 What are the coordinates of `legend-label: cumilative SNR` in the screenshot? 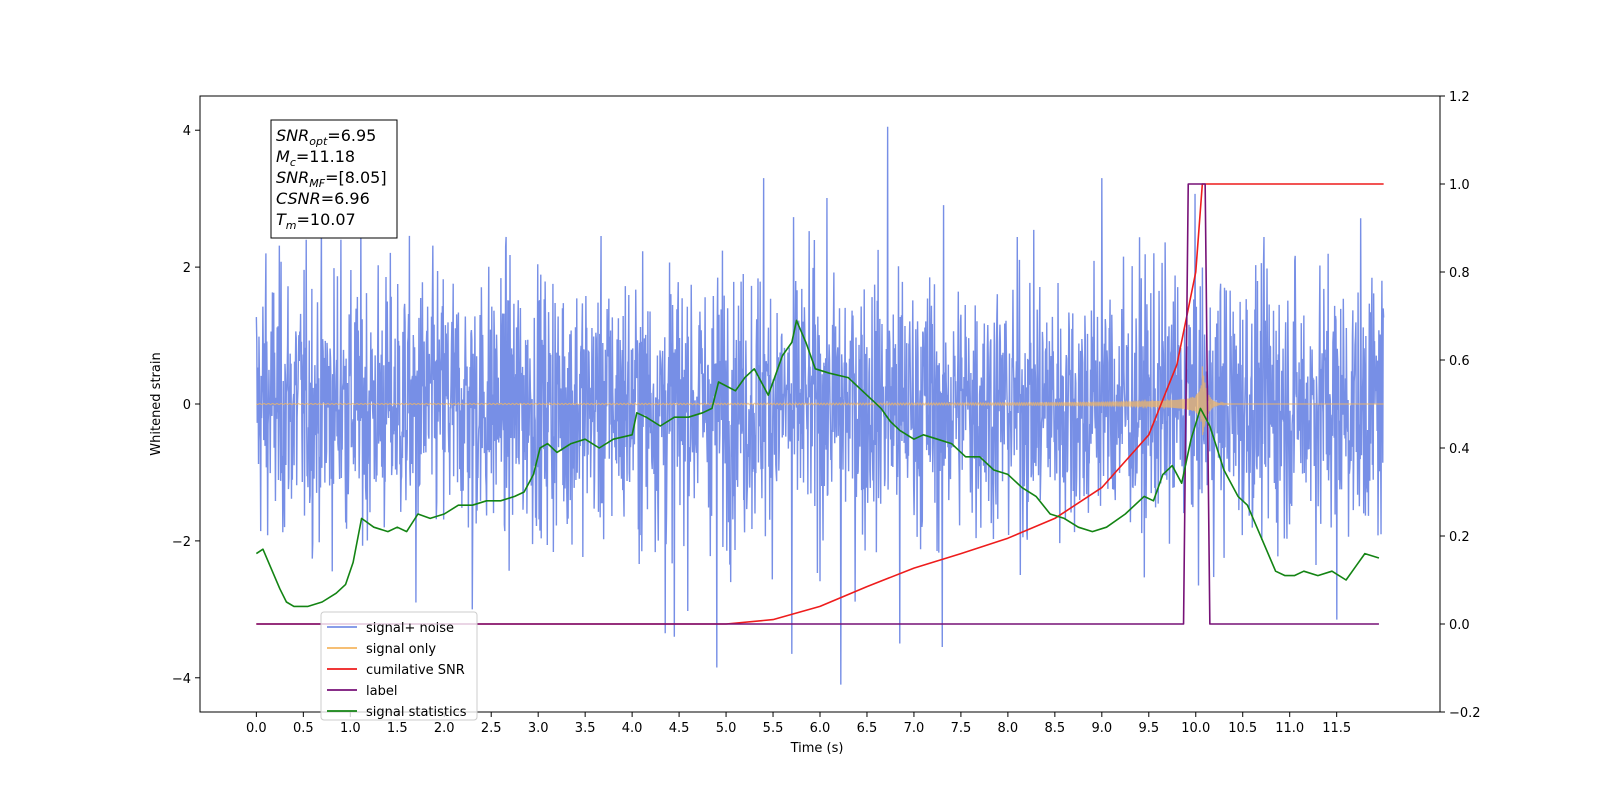 It's located at (415, 670).